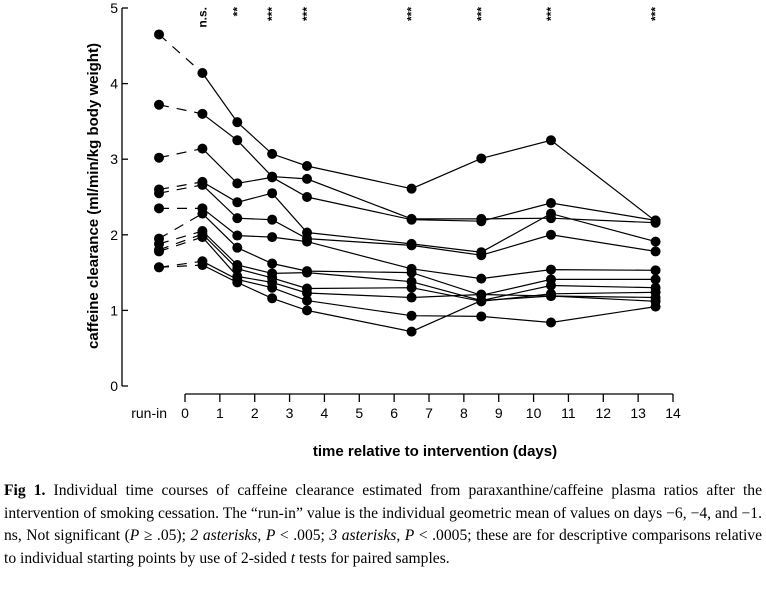 This screenshot has height=605, width=766. Describe the element at coordinates (25, 490) in the screenshot. I see `figure-label: Fig 1.` at that location.